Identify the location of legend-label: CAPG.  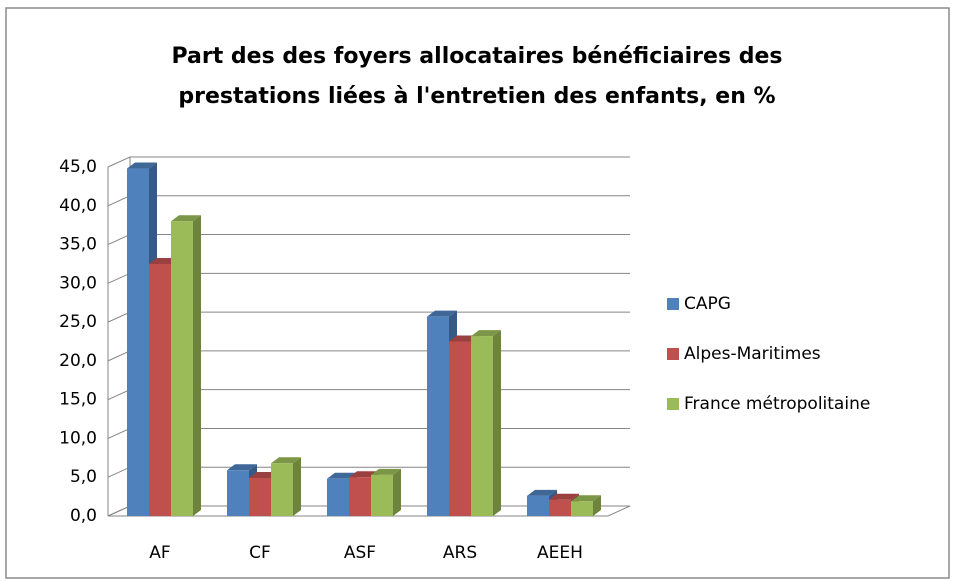
(707, 304).